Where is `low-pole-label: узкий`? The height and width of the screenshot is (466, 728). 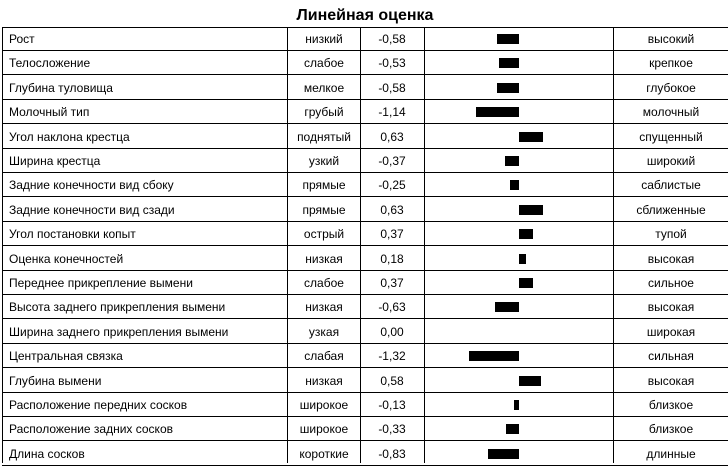 low-pole-label: узкий is located at coordinates (324, 161).